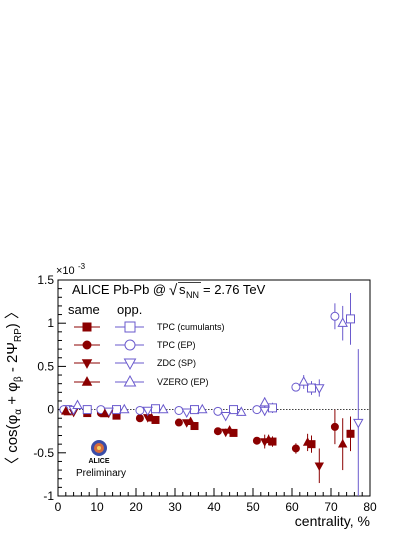  I want to click on x-tick-label: 30, so click(175, 507).